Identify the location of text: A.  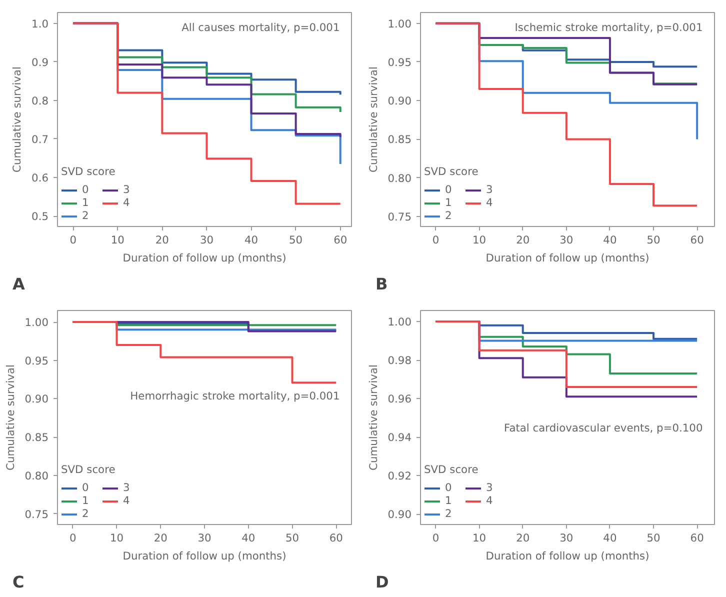
(19, 284).